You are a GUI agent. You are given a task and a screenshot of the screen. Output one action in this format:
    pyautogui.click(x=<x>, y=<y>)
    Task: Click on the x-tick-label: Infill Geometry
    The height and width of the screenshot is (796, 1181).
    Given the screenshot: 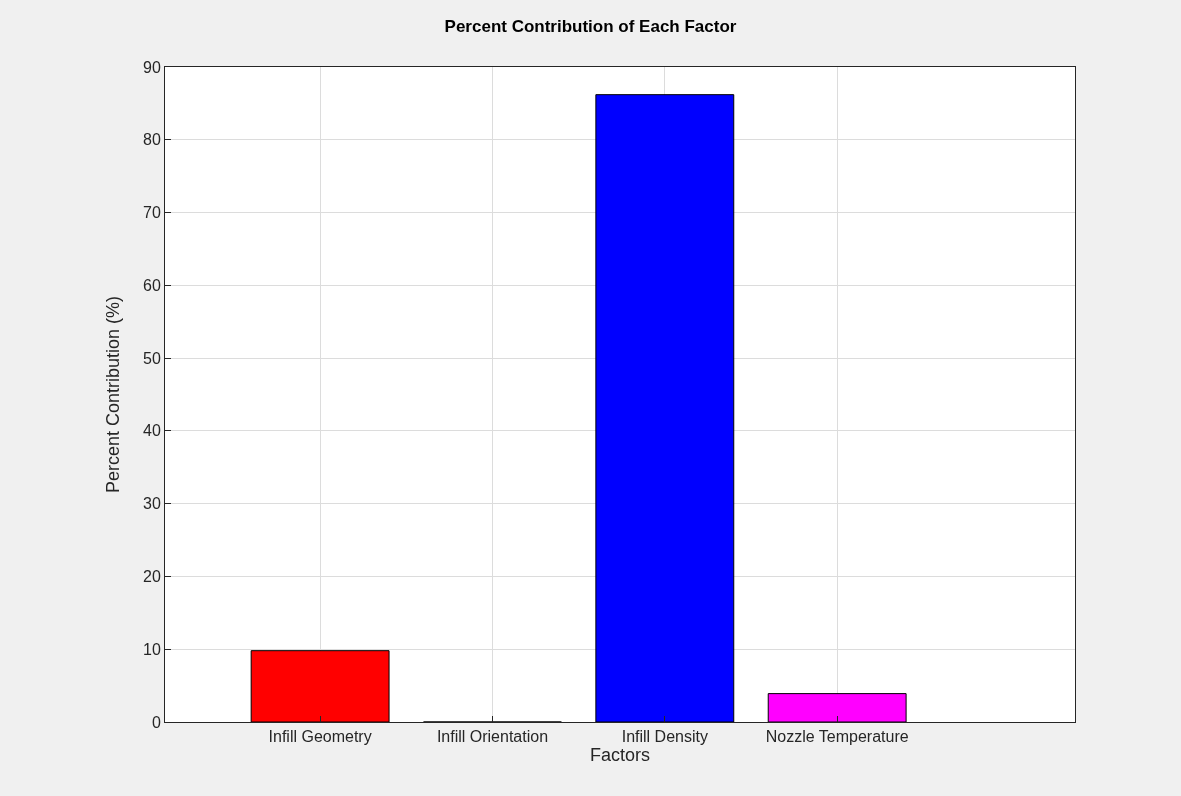 What is the action you would take?
    pyautogui.click(x=320, y=737)
    